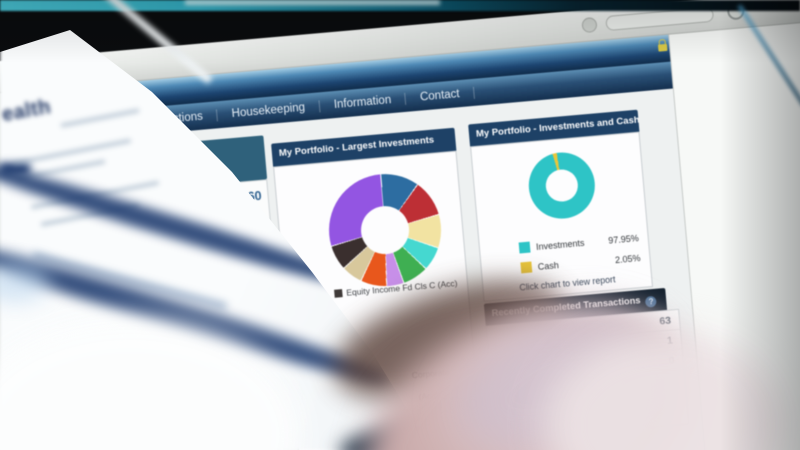 Image resolution: width=800 pixels, height=450 pixels. What do you see at coordinates (665, 321) in the screenshot?
I see `transaction-count: 63` at bounding box center [665, 321].